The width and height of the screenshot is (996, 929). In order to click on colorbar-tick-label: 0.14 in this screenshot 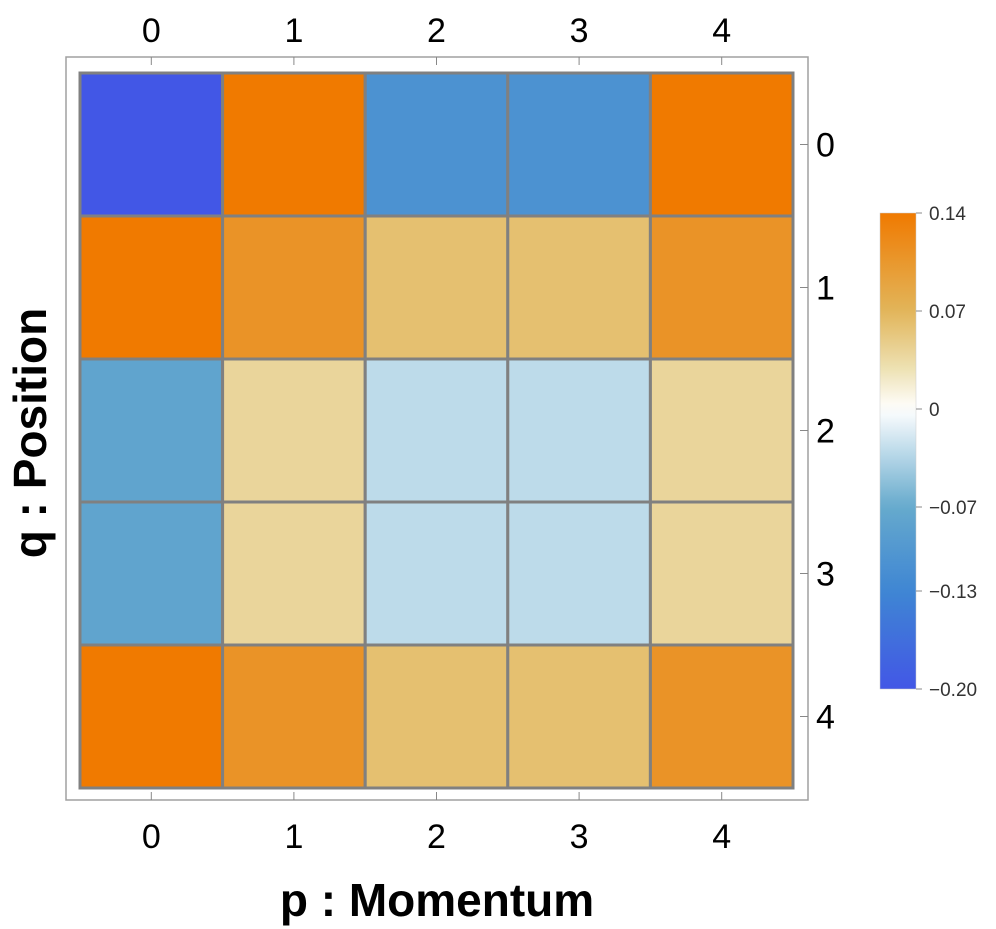, I will do `click(947, 214)`.